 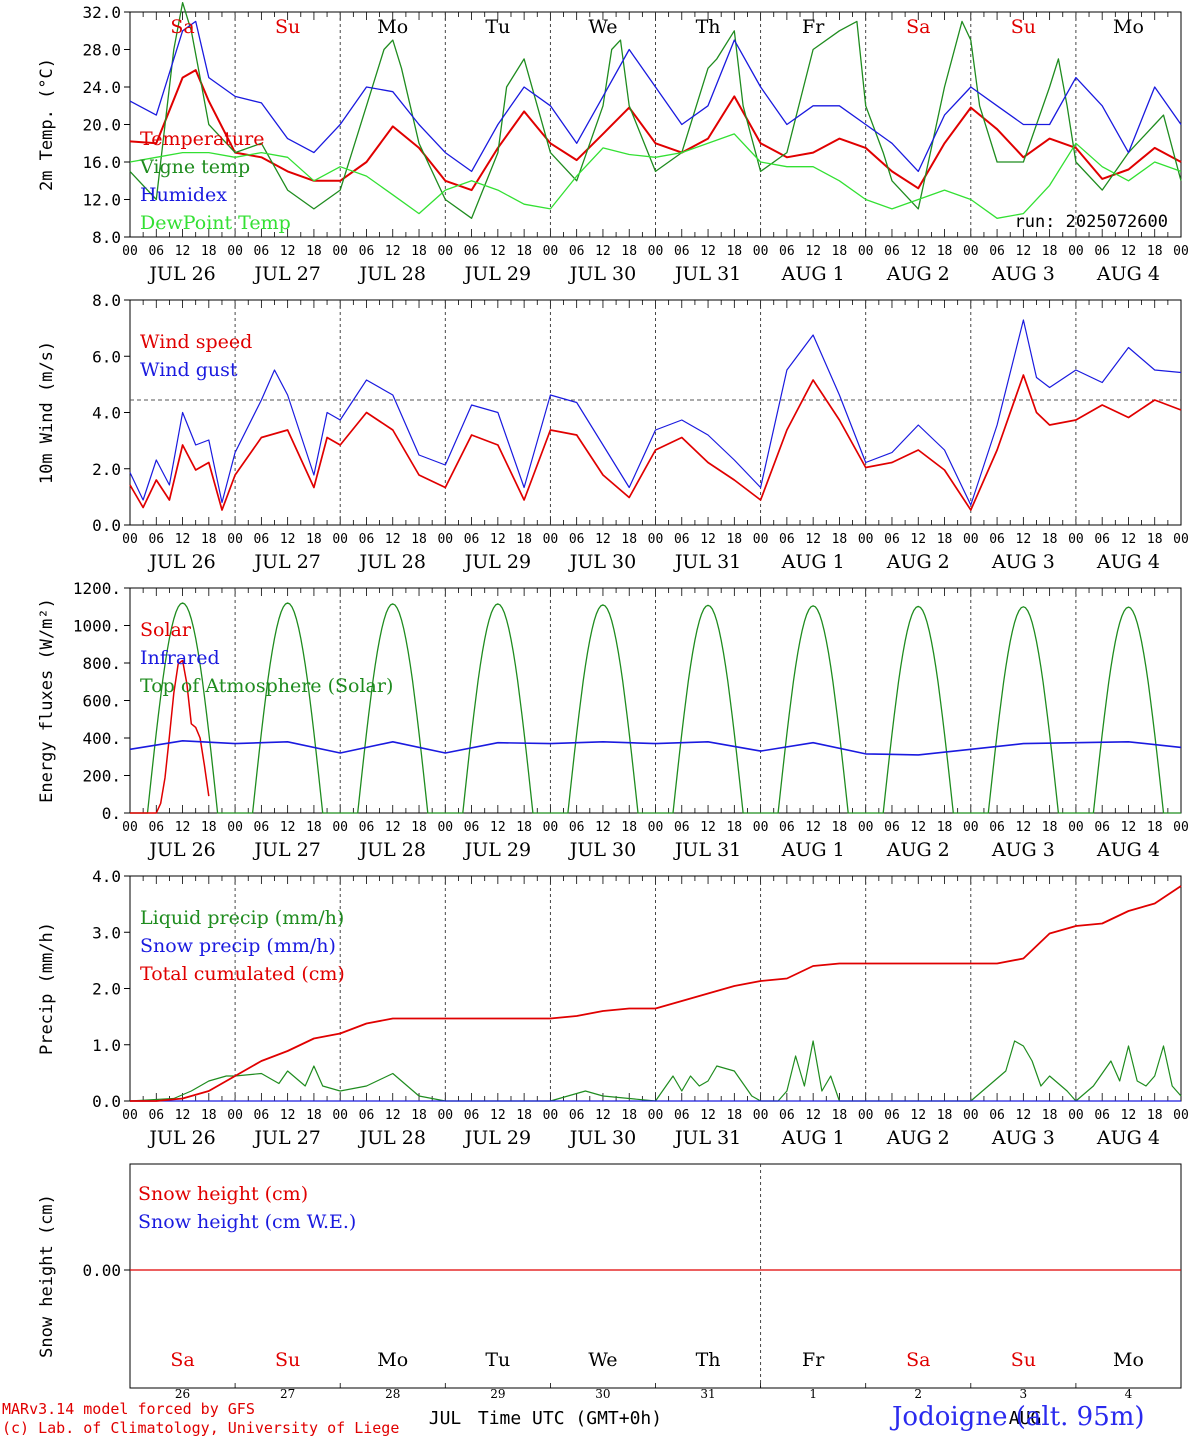 I want to click on legend-entry: Liquid precip (mm/h), so click(x=242, y=918).